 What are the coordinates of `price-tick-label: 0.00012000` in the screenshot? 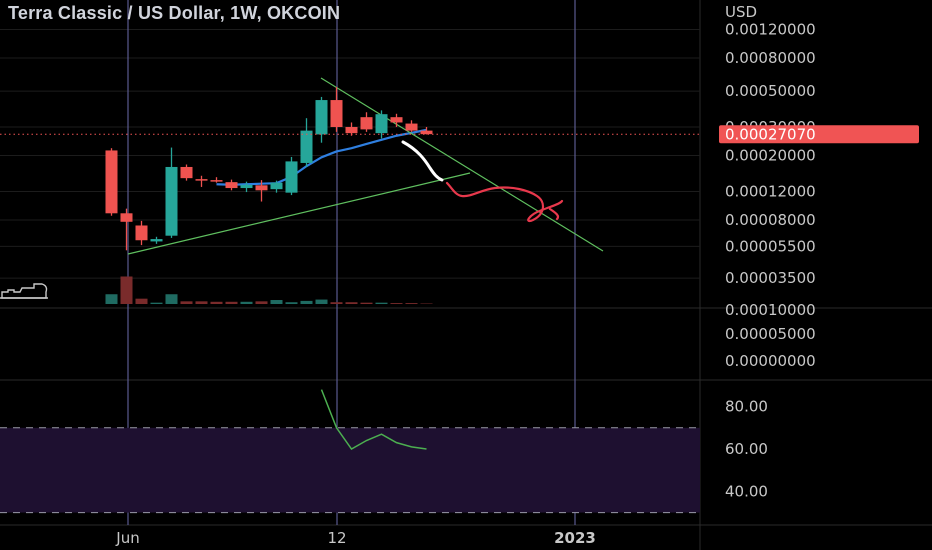 It's located at (770, 191).